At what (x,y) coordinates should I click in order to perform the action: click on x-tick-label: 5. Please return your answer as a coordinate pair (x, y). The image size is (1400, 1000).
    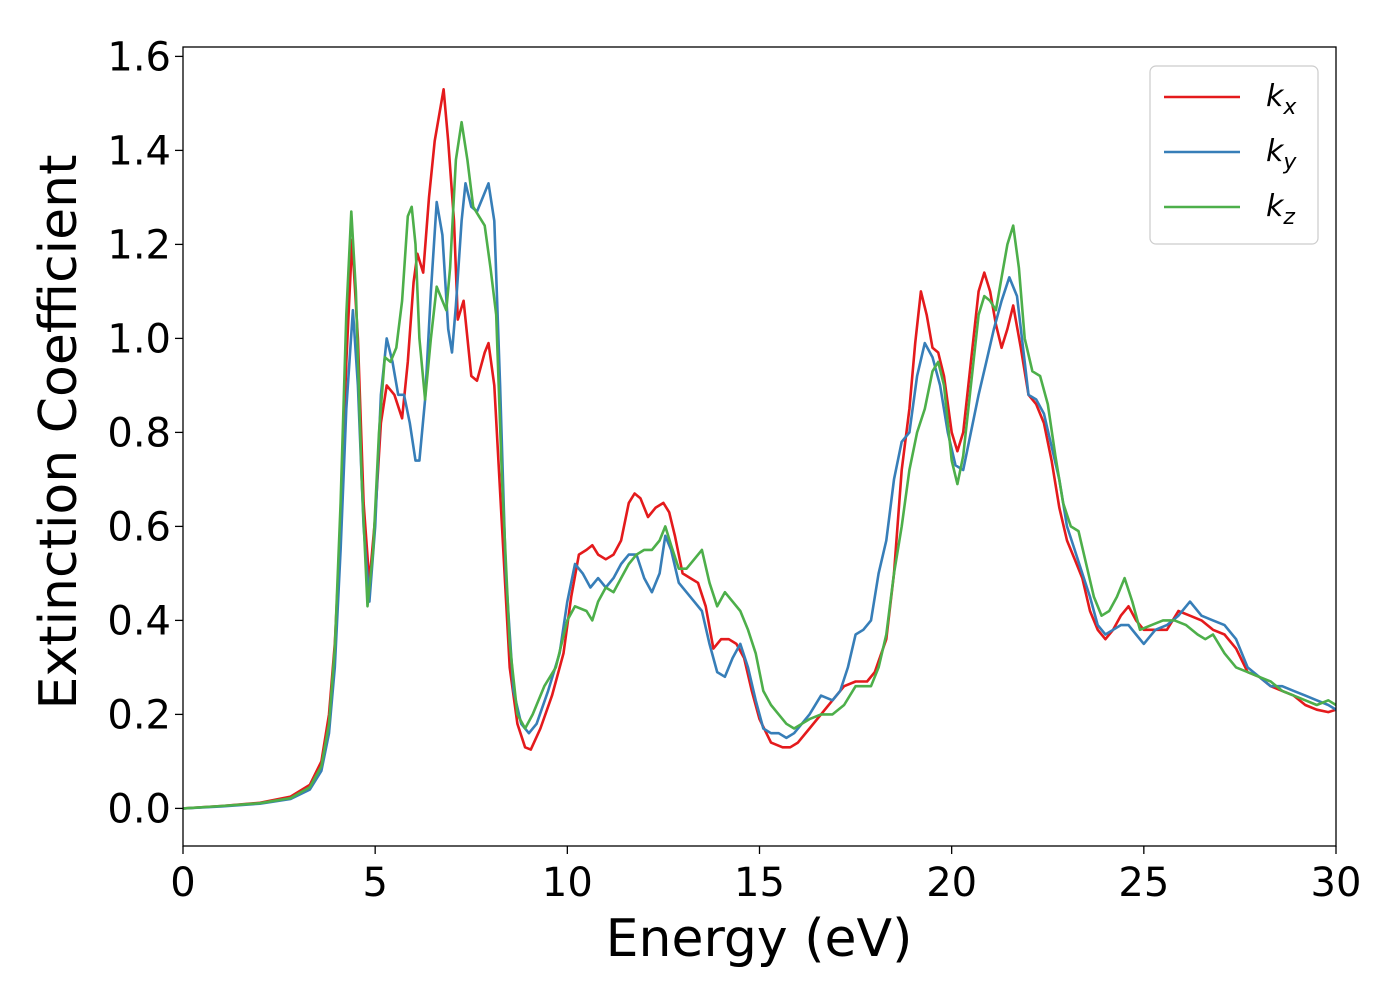
    Looking at the image, I should click on (374, 883).